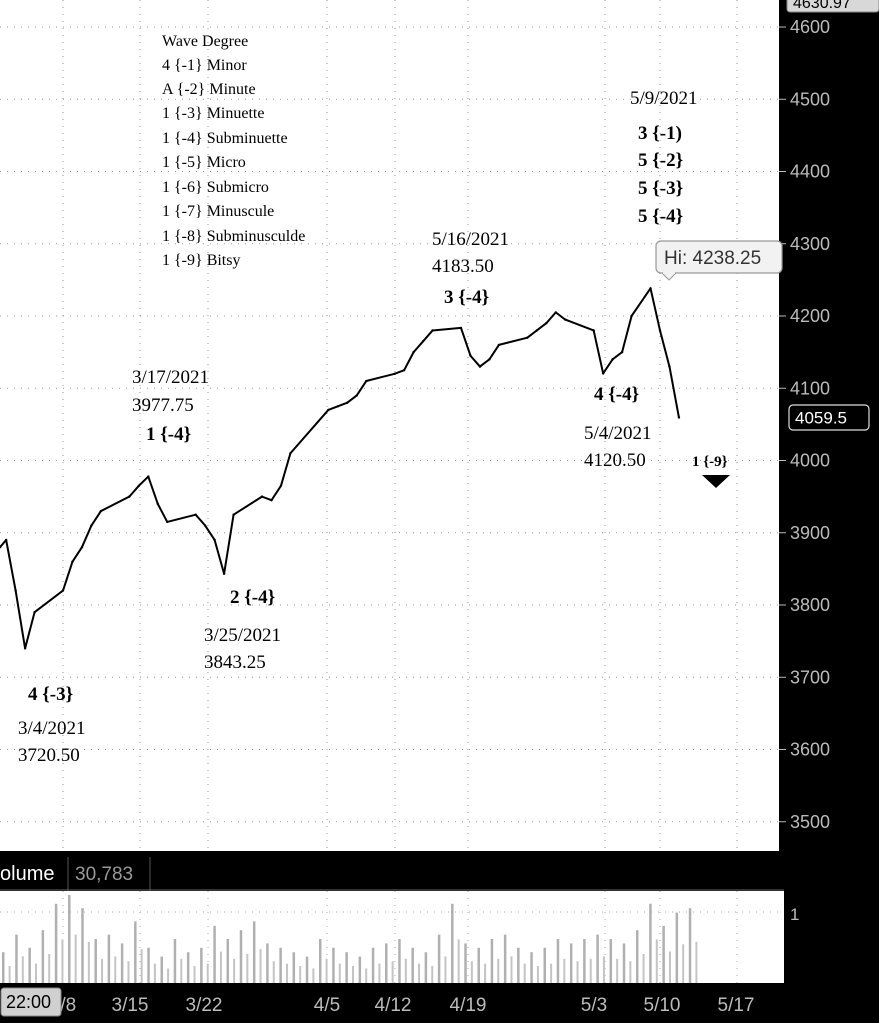  I want to click on price-axis-label: 3800, so click(810, 605).